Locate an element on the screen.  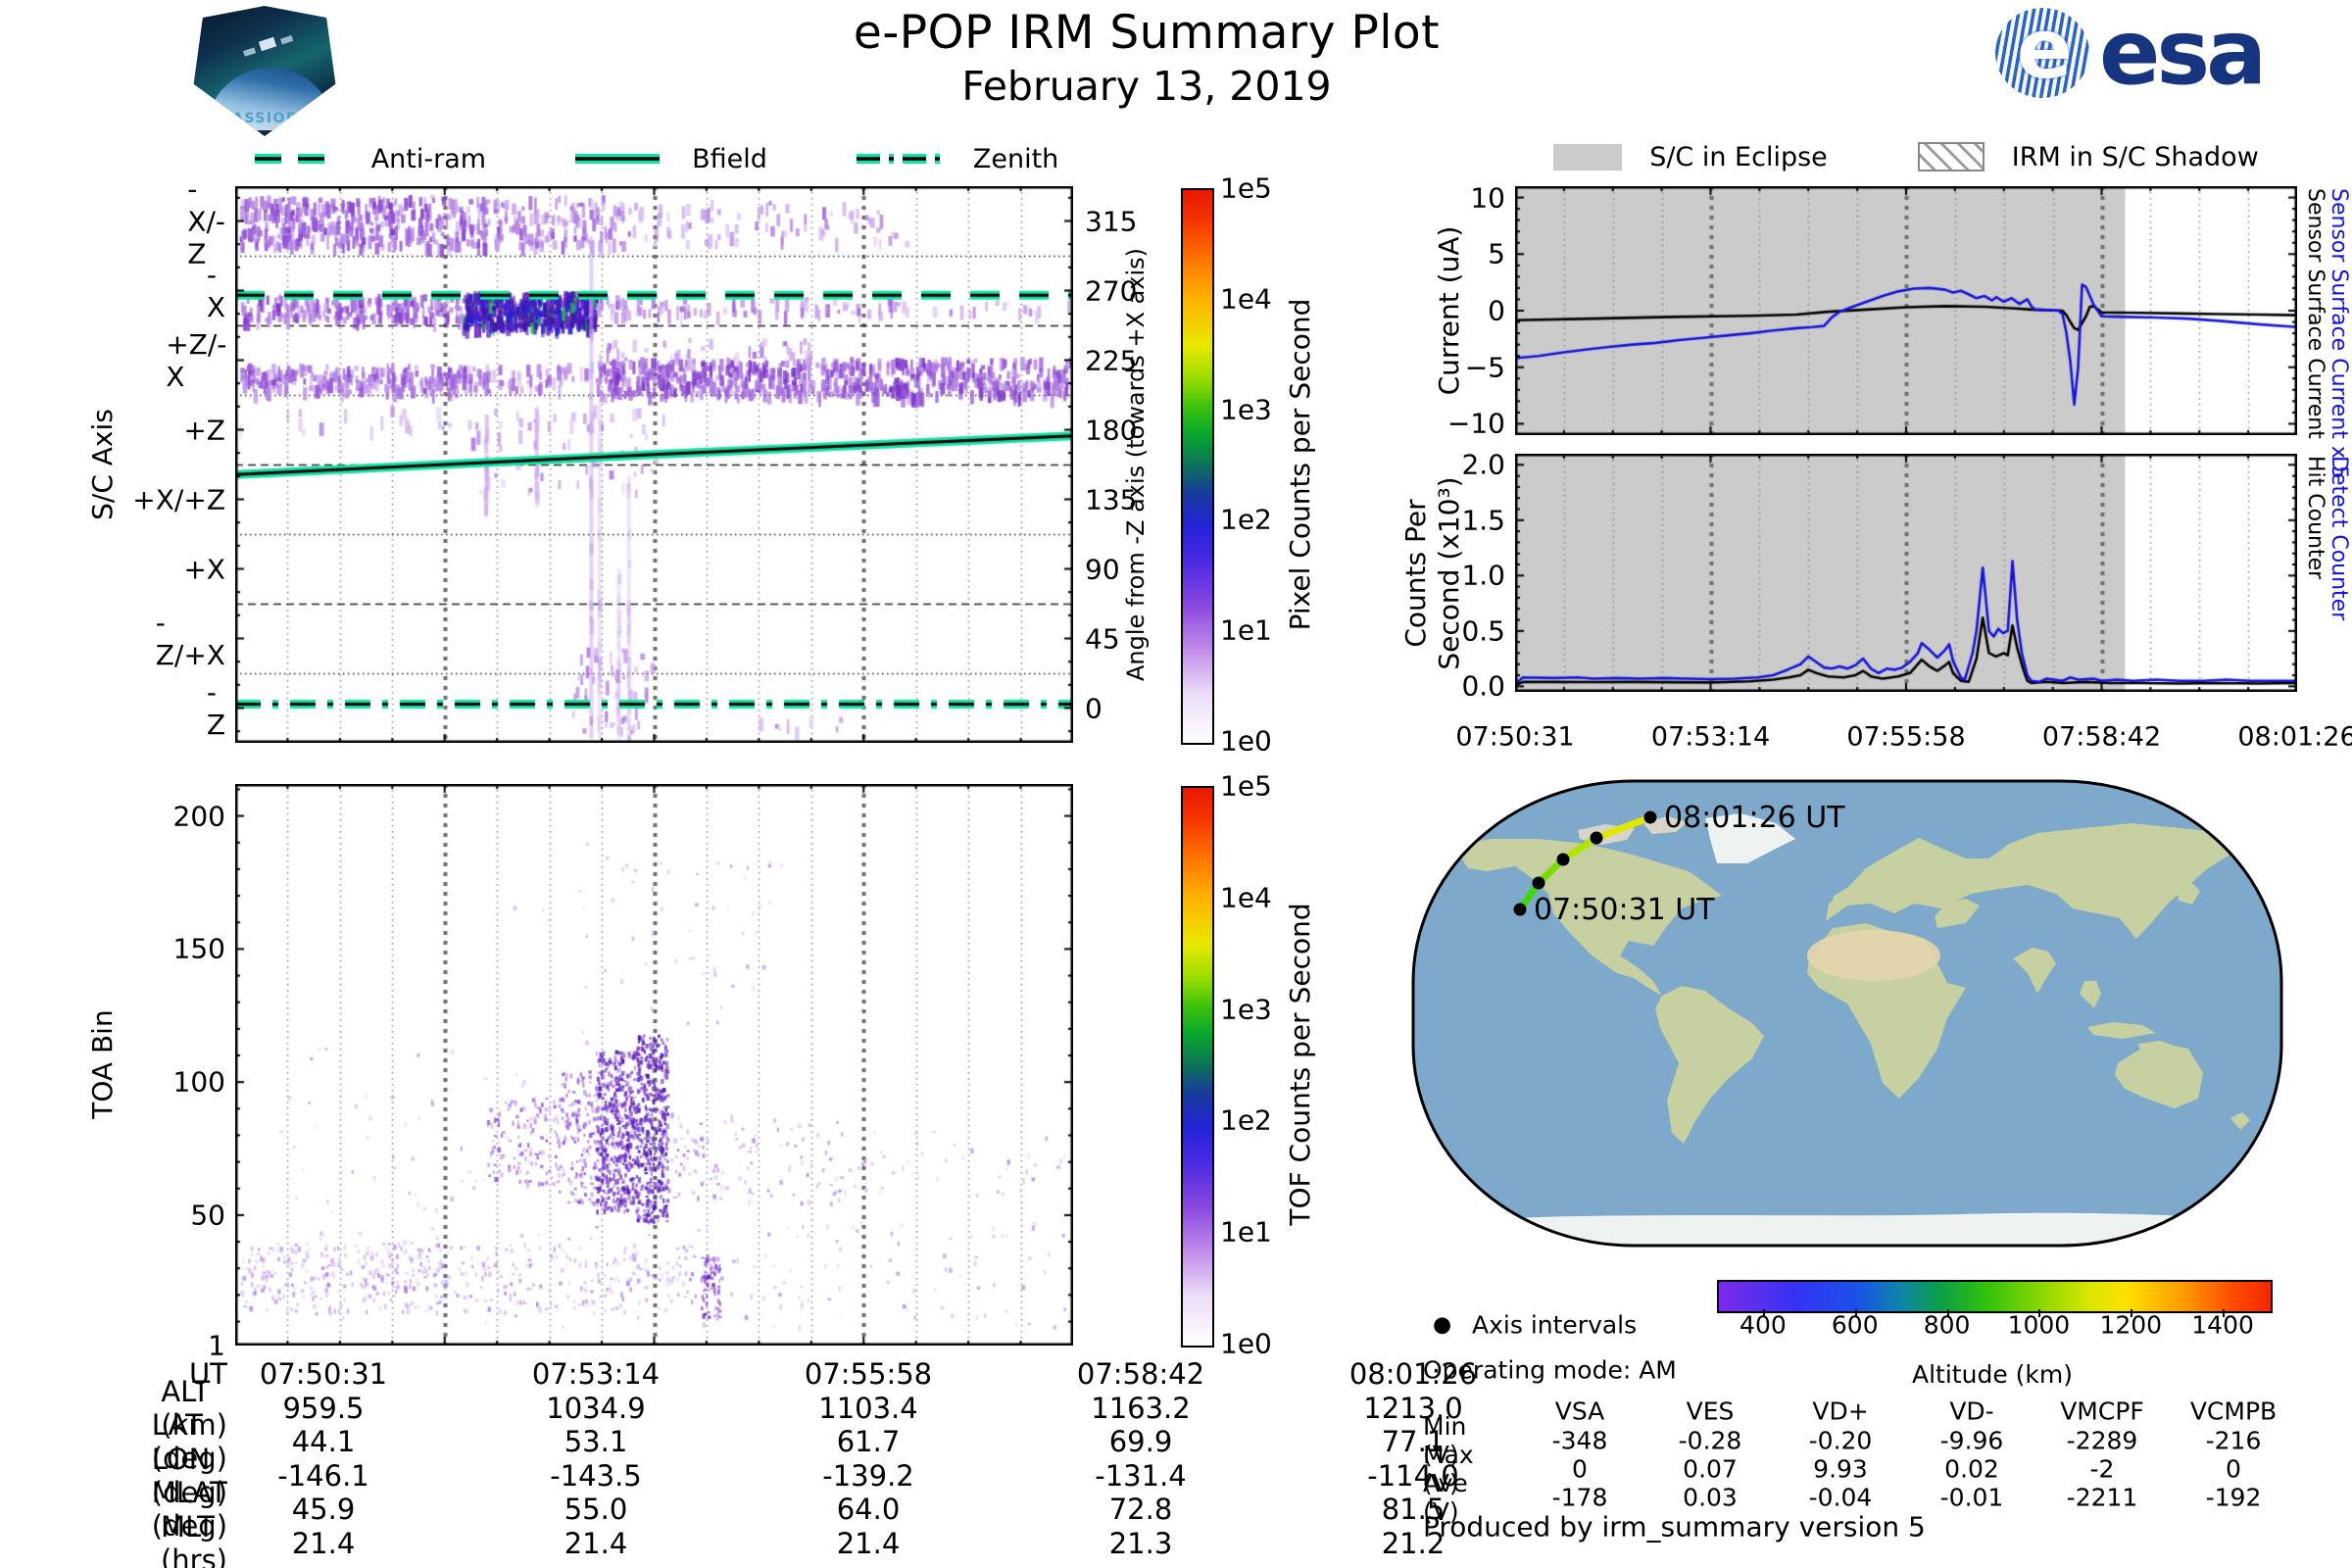
toa-ytick-label: 150 is located at coordinates (198, 948).